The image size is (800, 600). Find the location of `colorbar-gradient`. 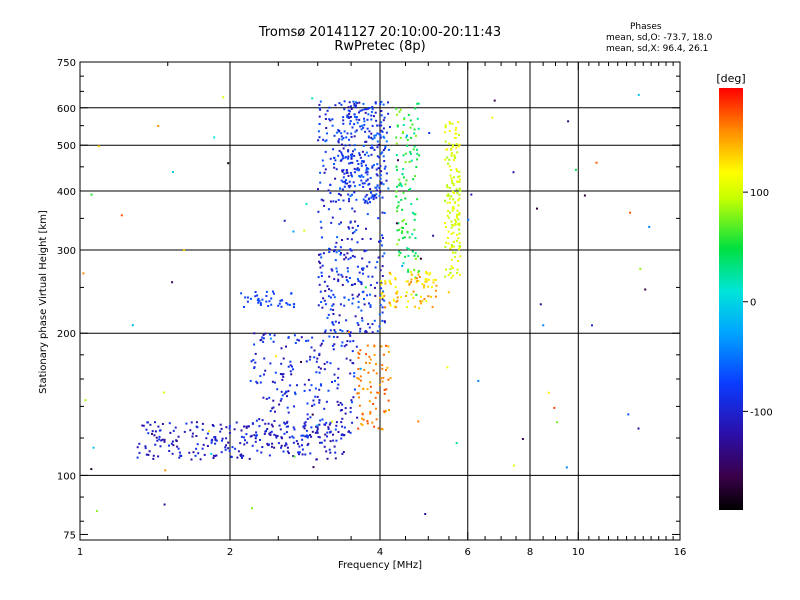

colorbar-gradient is located at coordinates (731, 299).